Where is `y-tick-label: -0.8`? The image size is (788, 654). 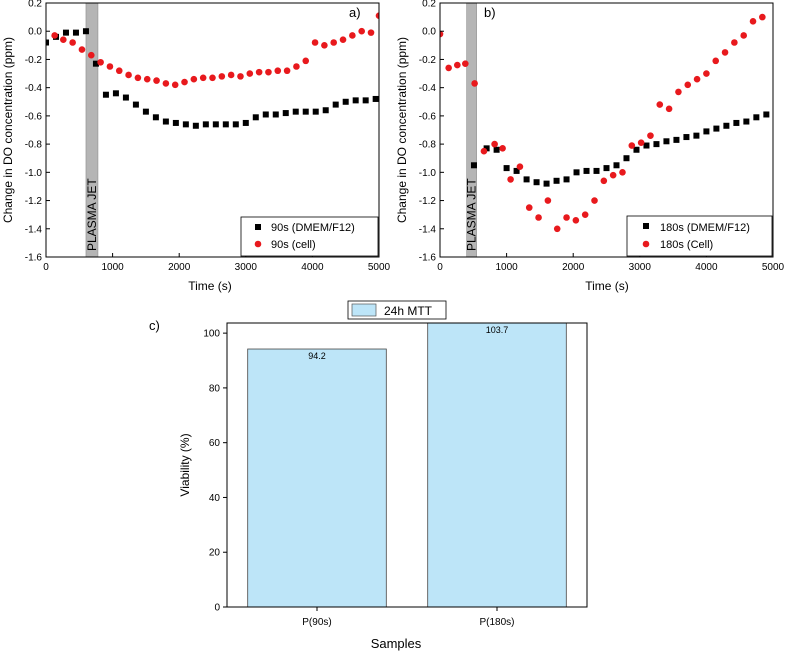
y-tick-label: -0.8 is located at coordinates (34, 145).